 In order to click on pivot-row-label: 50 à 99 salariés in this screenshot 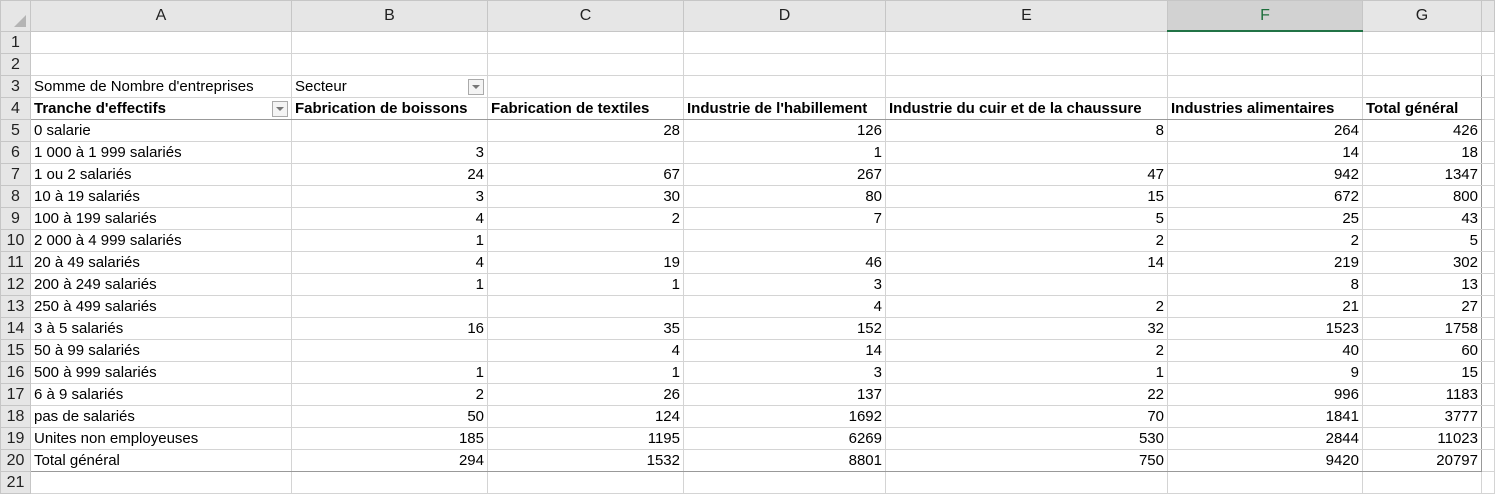, I will do `click(161, 350)`.